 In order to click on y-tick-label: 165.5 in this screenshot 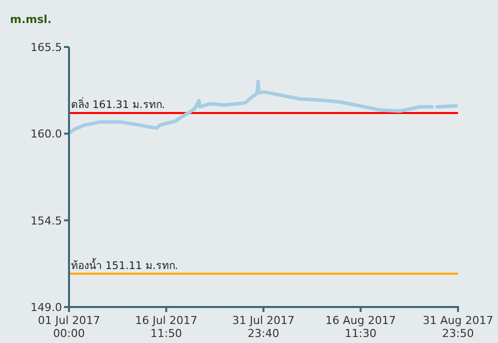, I will do `click(46, 47)`.